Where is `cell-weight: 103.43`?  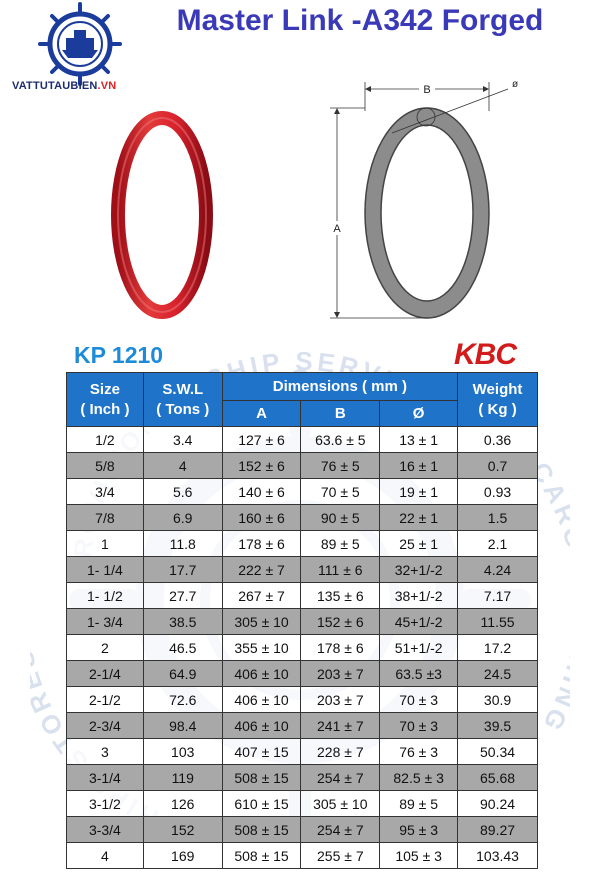 cell-weight: 103.43 is located at coordinates (497, 855).